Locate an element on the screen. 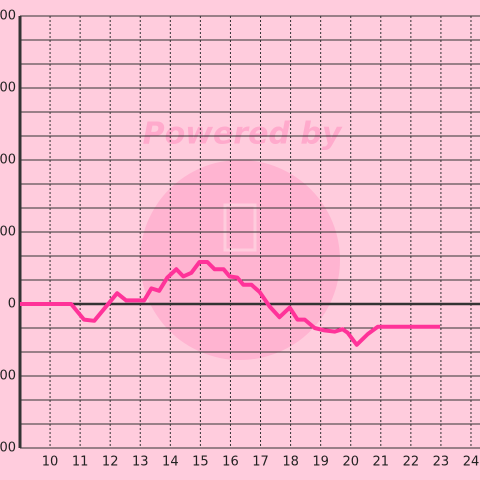 The height and width of the screenshot is (480, 480). x-tick-label: 19 is located at coordinates (320, 462).